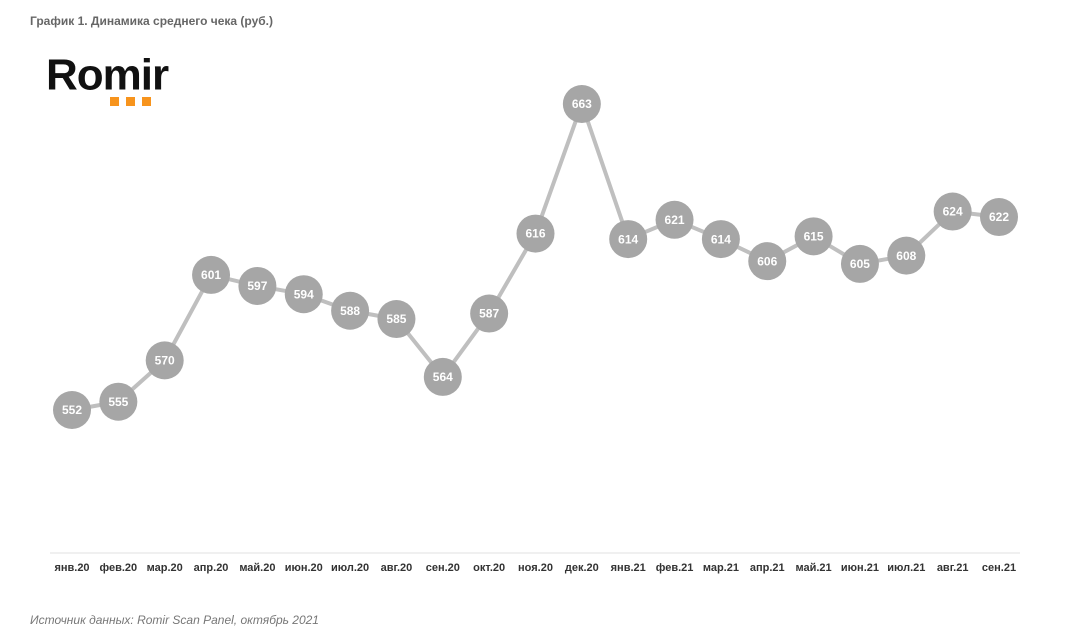  I want to click on data-label: 615, so click(814, 236).